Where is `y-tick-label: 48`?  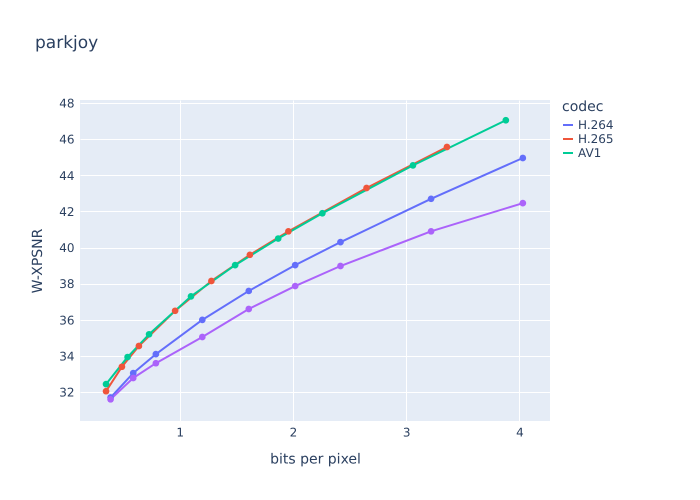
y-tick-label: 48 is located at coordinates (66, 103).